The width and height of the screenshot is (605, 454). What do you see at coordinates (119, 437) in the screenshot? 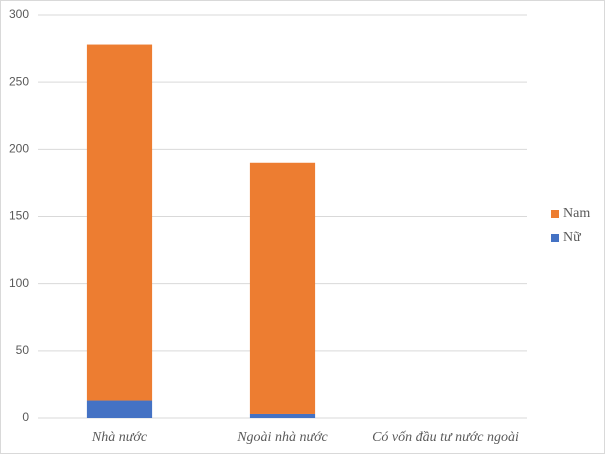
I see `x-tick-label: Nhà nước` at bounding box center [119, 437].